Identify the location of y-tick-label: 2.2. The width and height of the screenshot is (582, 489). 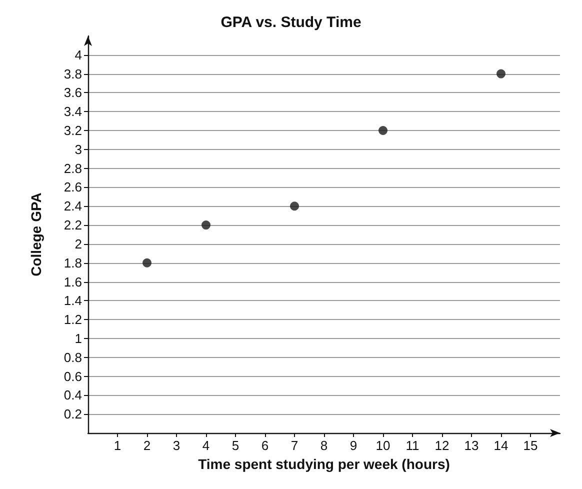
(73, 225).